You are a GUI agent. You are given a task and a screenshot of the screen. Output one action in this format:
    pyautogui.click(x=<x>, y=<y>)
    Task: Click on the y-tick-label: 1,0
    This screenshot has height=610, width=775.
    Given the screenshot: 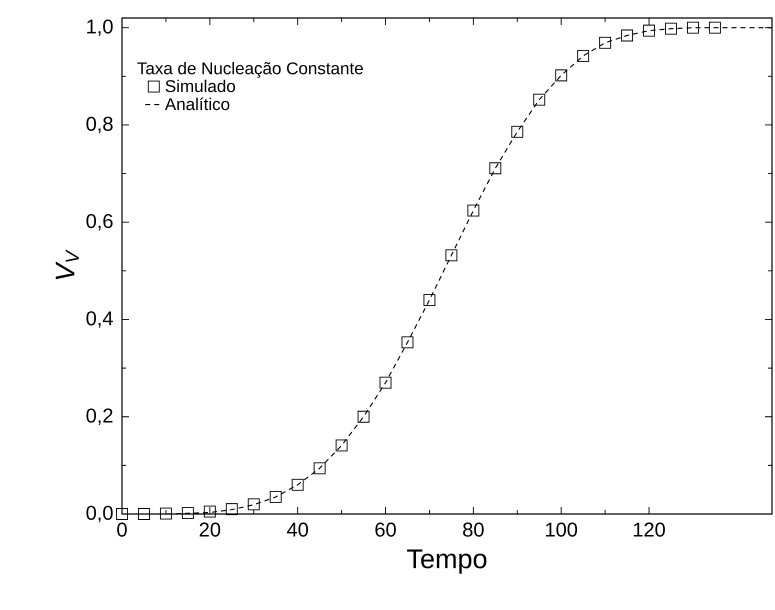 What is the action you would take?
    pyautogui.click(x=100, y=27)
    